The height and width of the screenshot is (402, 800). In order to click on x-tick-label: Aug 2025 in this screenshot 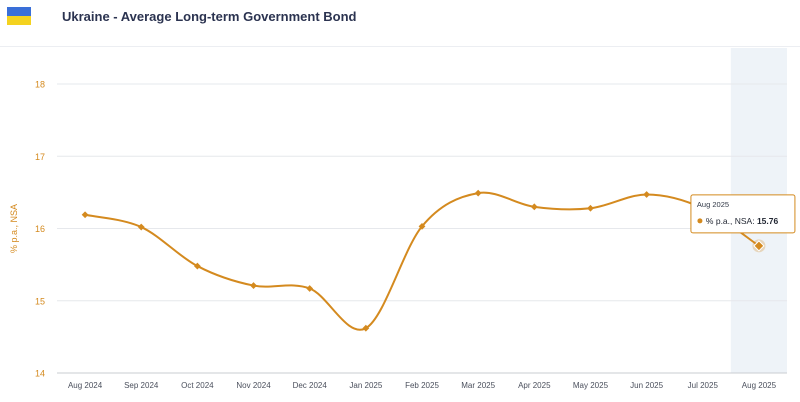, I will do `click(759, 385)`.